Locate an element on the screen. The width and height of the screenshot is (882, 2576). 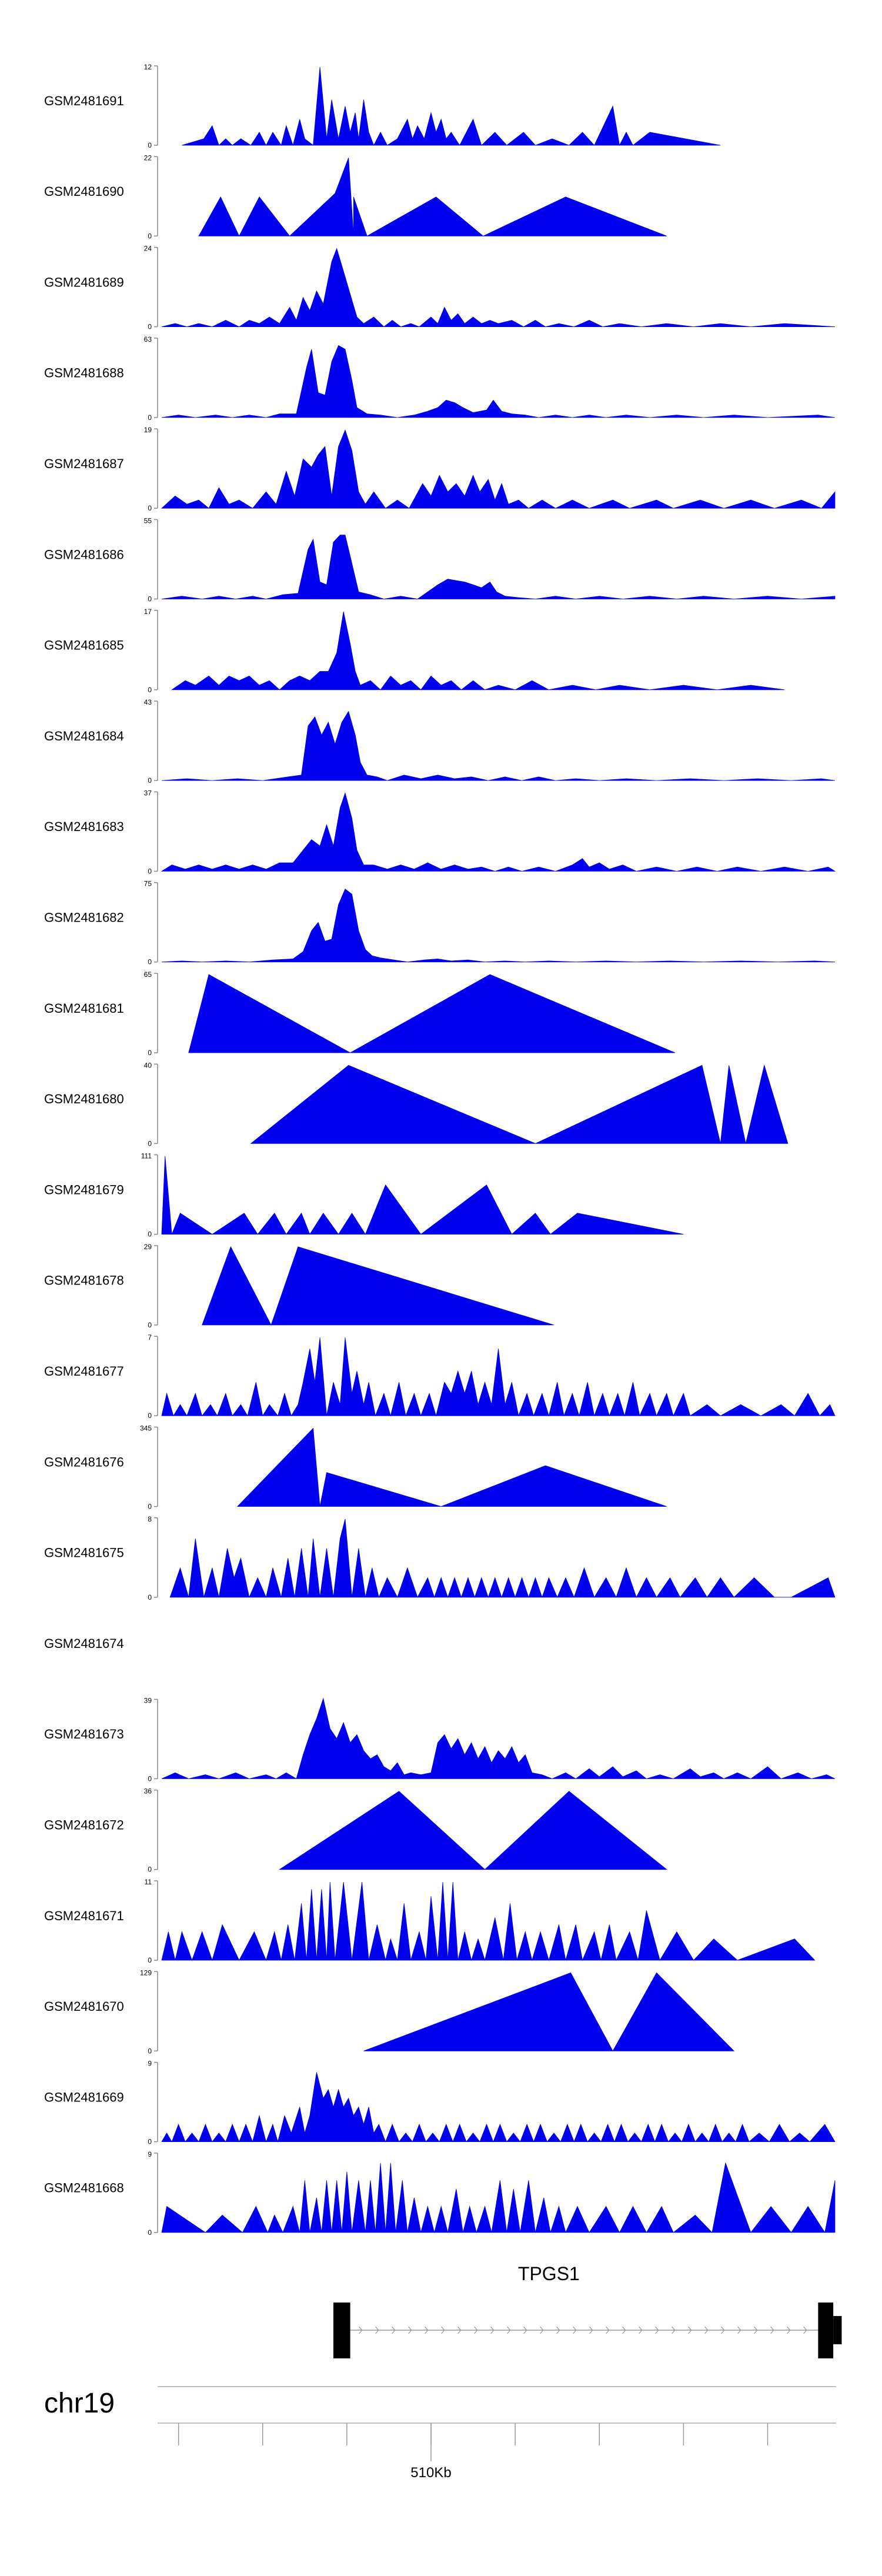
y-max-label: 55 is located at coordinates (148, 521).